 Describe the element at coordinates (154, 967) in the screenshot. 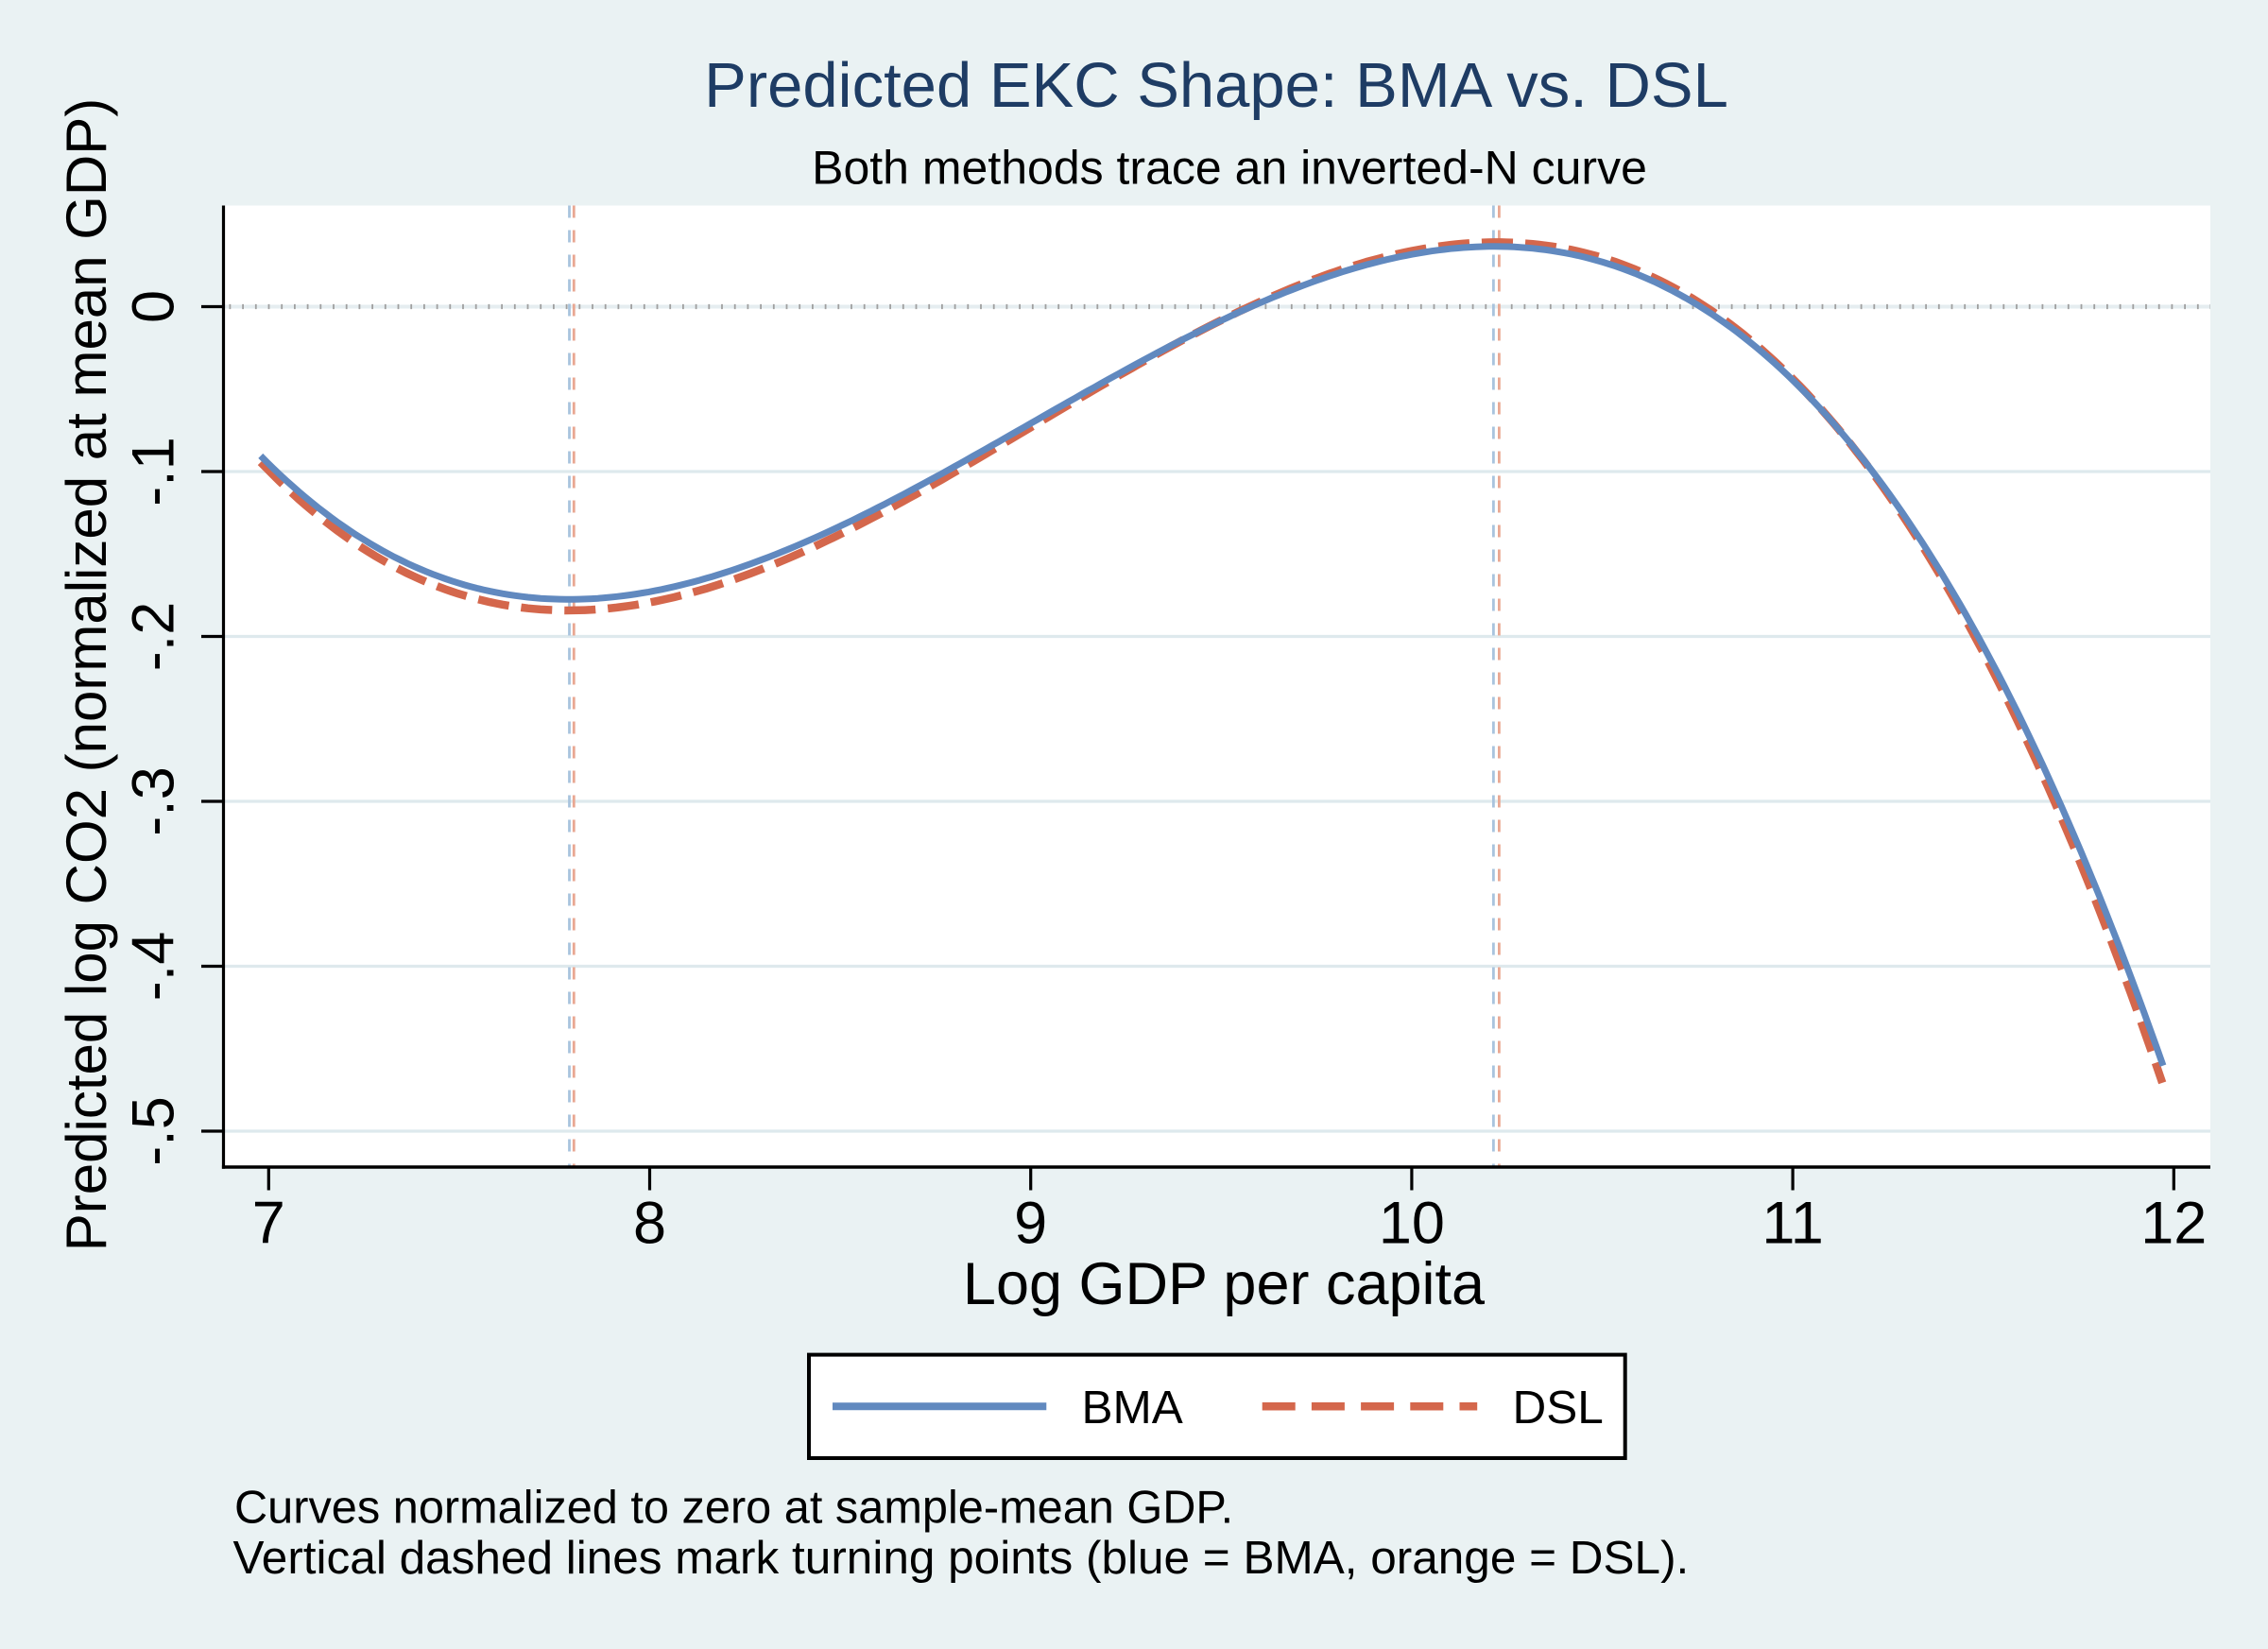

I see `svg-text: -.4` at that location.